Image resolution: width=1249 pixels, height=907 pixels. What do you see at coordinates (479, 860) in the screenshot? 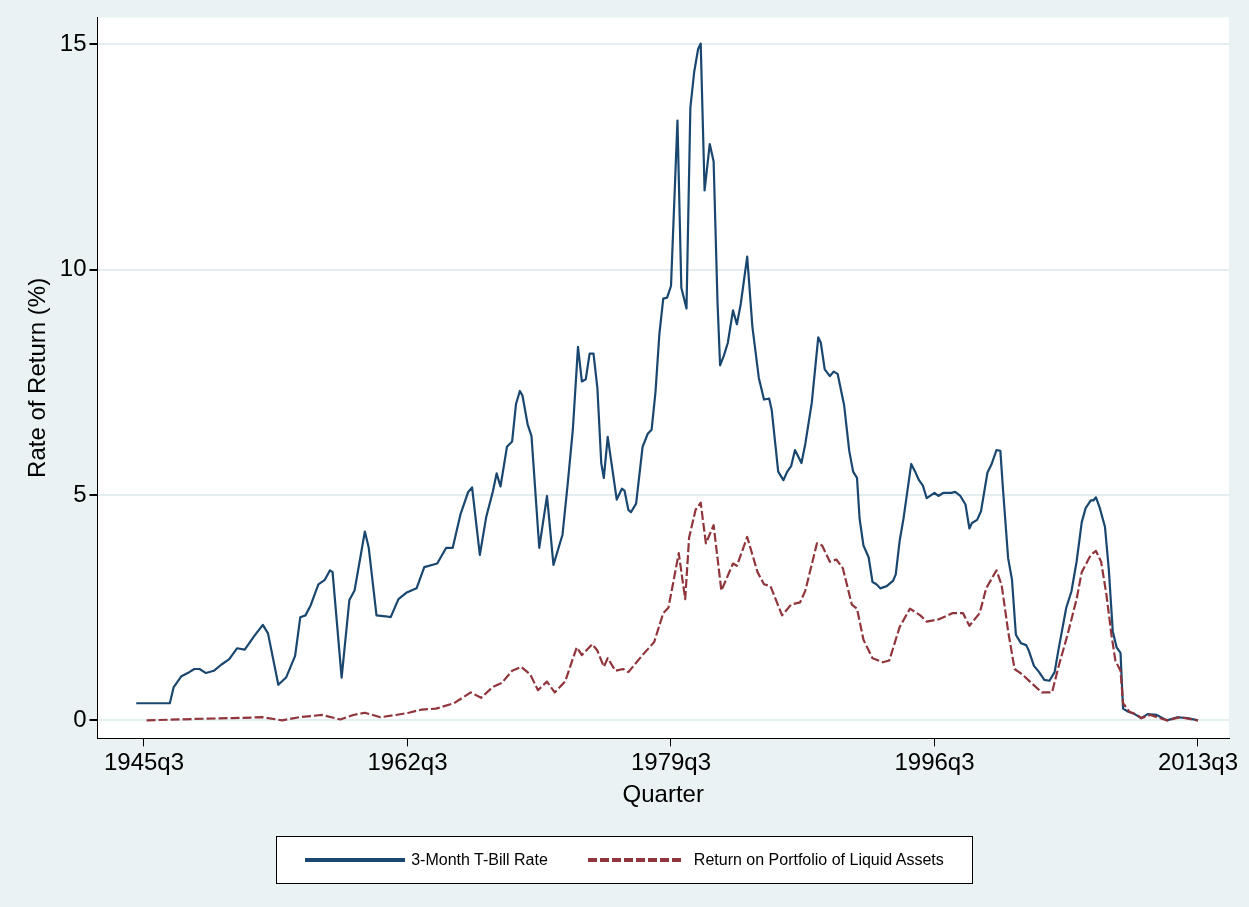
I see `legend-label: 3-Month T-Bill Rate` at bounding box center [479, 860].